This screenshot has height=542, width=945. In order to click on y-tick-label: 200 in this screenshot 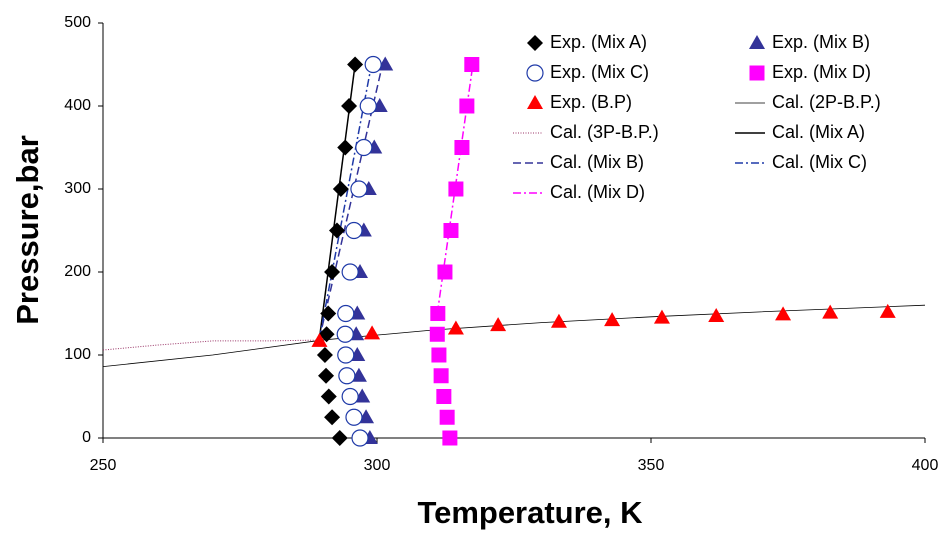, I will do `click(77, 271)`.